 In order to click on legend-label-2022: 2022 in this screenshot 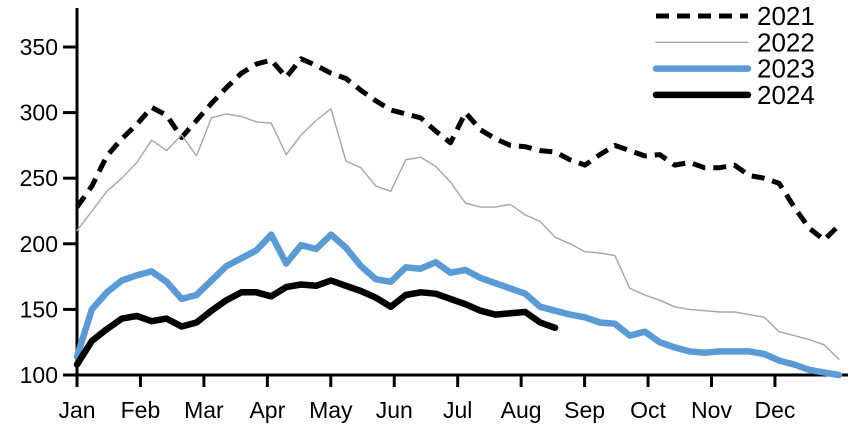, I will do `click(786, 42)`.